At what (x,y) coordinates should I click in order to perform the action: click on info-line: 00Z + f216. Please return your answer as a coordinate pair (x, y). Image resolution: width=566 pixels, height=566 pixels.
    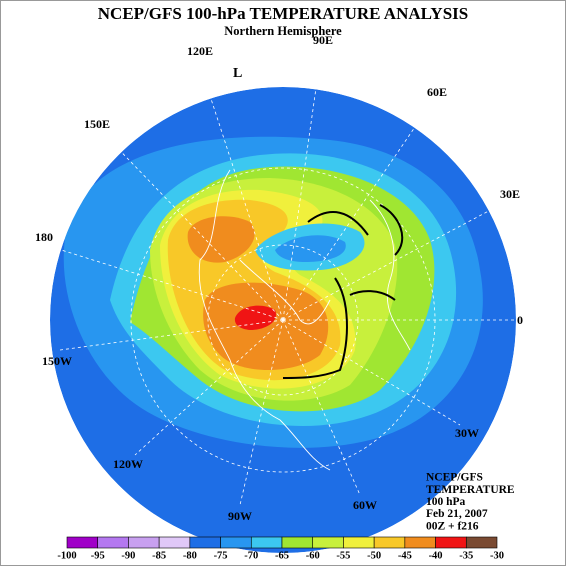
    Looking at the image, I should click on (452, 526).